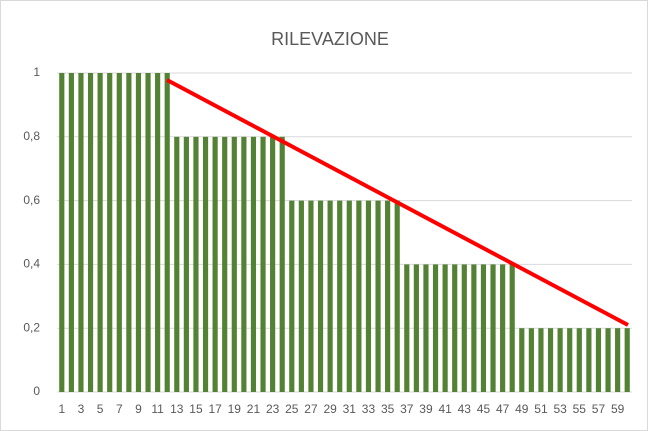 Image resolution: width=648 pixels, height=431 pixels. What do you see at coordinates (100, 409) in the screenshot?
I see `x-tick-label: 5` at bounding box center [100, 409].